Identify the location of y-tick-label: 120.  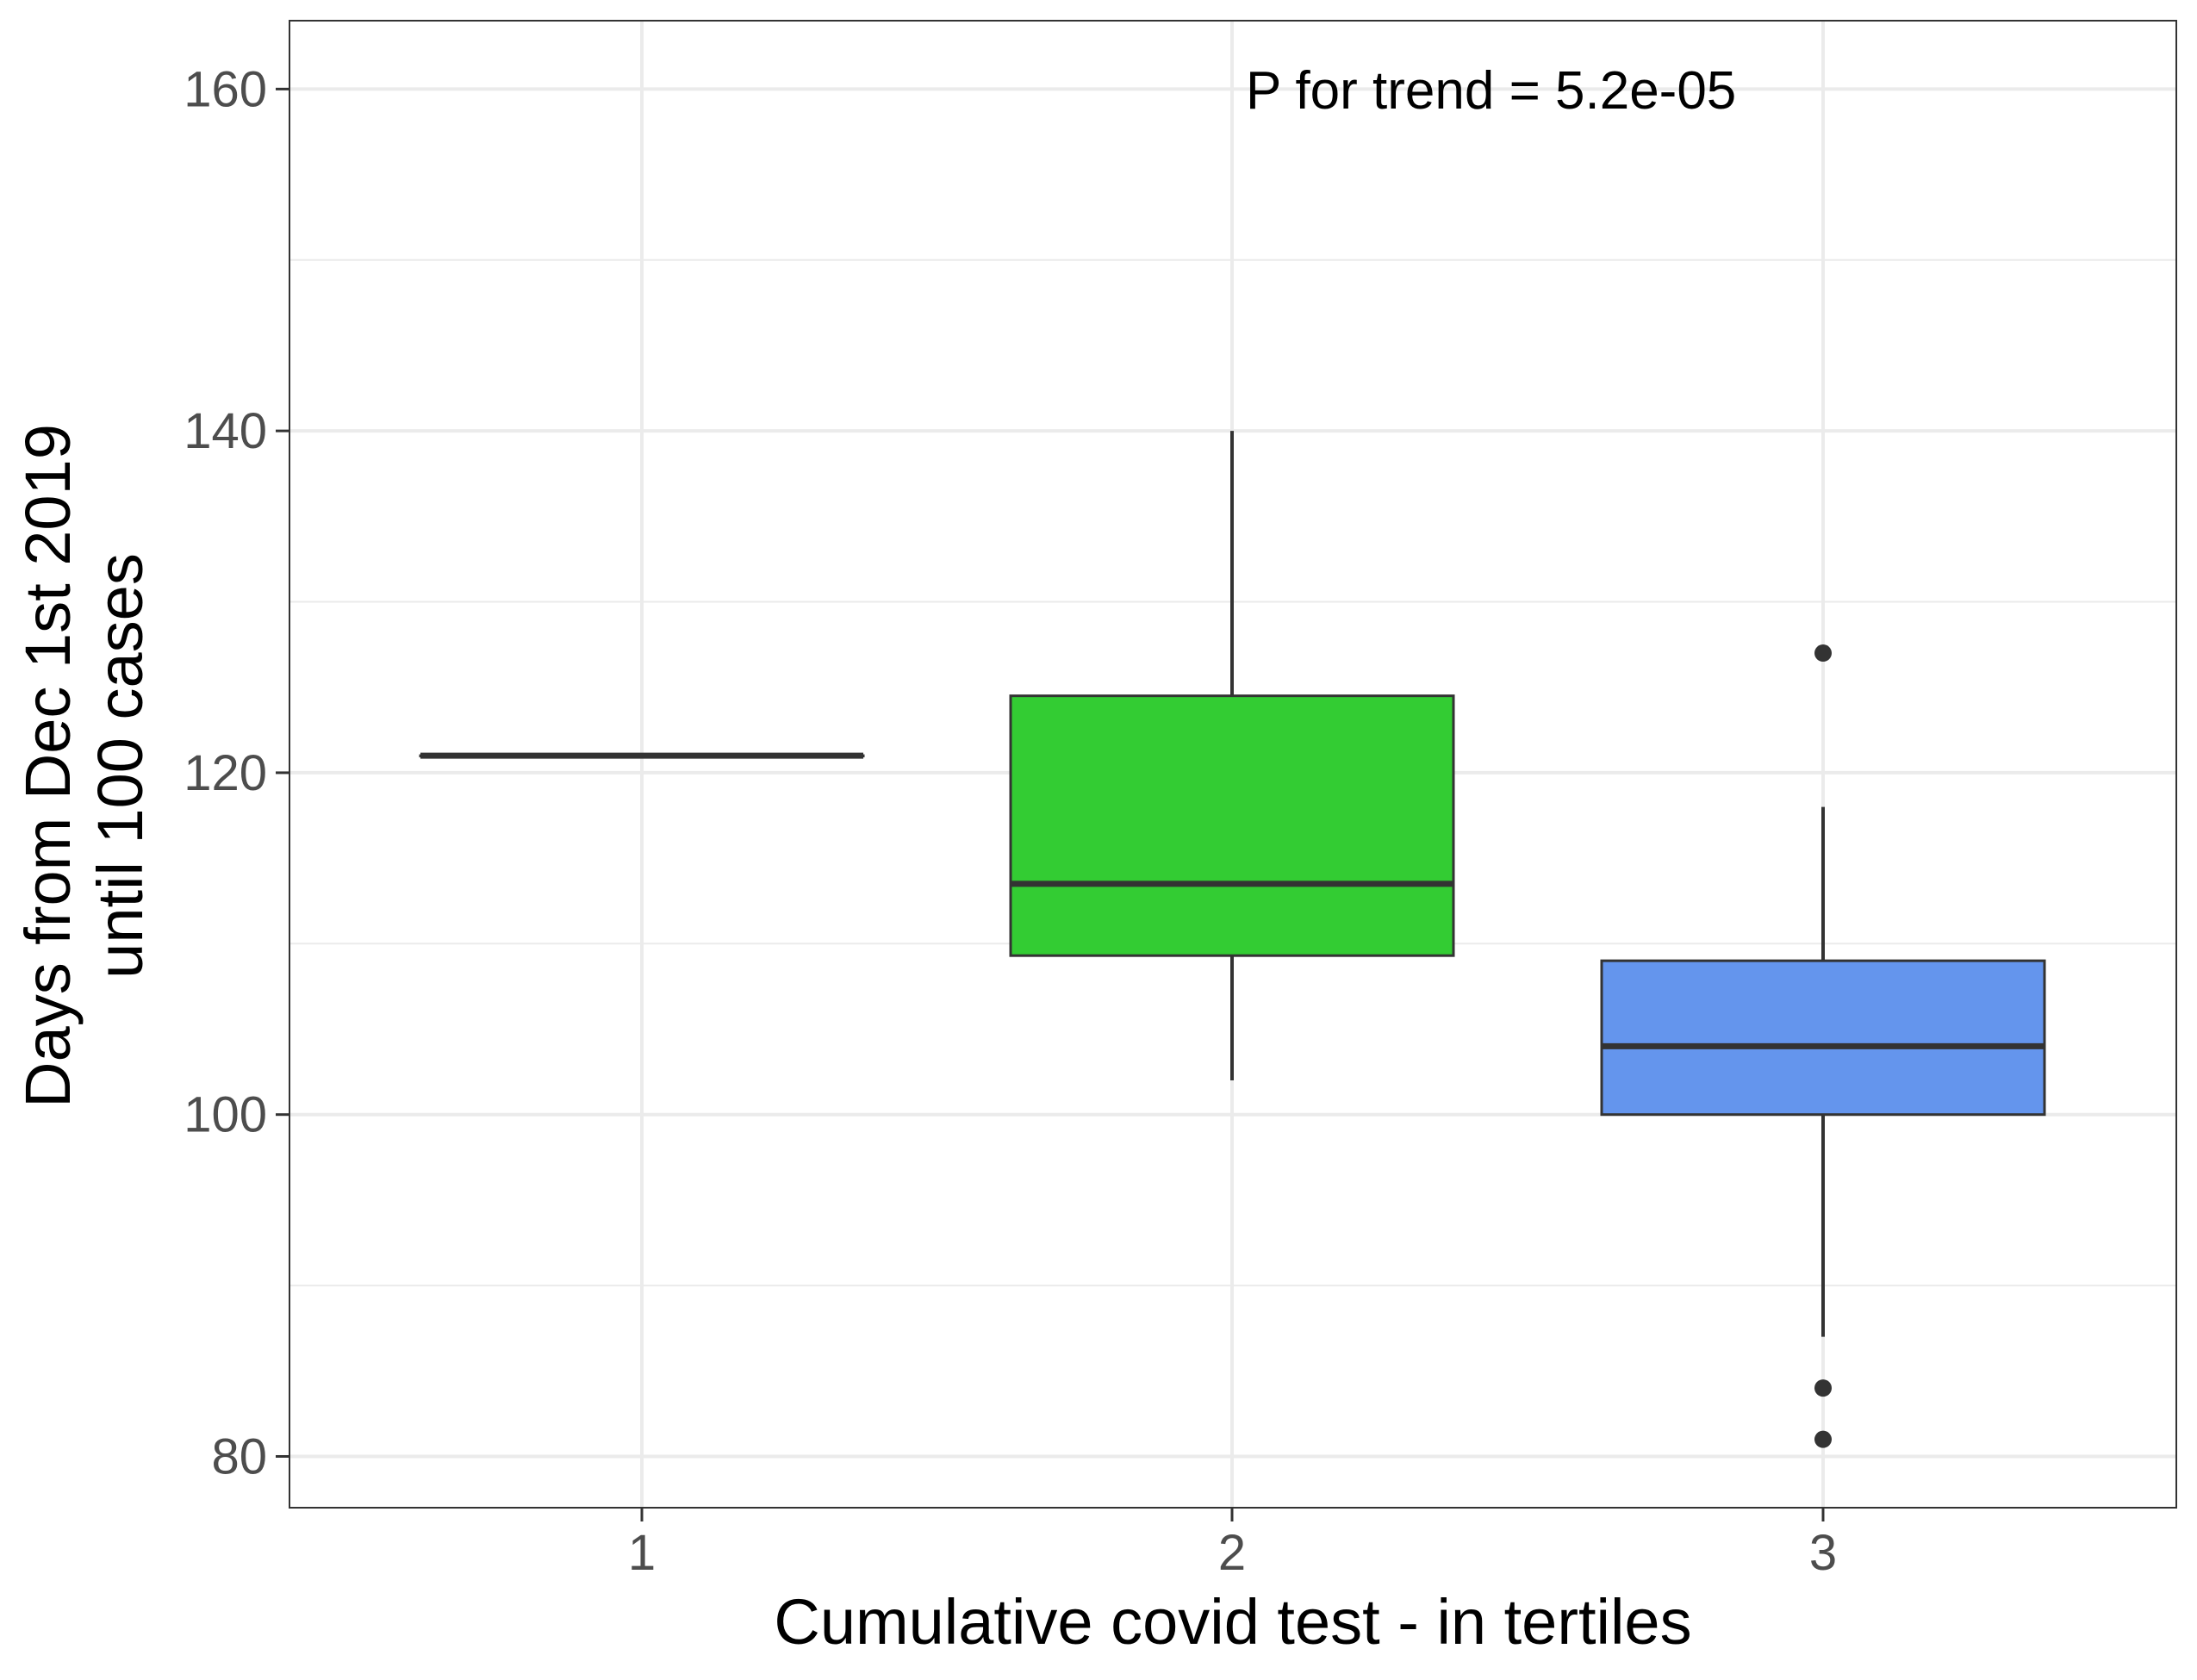
(225, 773).